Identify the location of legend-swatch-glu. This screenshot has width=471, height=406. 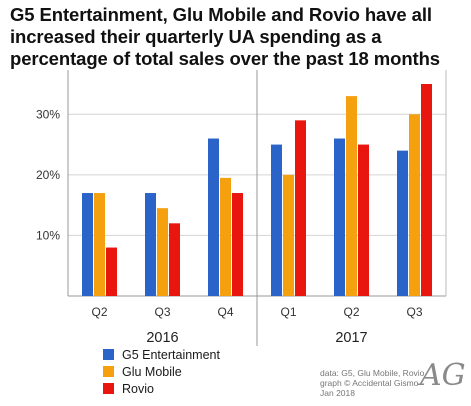
(108, 371).